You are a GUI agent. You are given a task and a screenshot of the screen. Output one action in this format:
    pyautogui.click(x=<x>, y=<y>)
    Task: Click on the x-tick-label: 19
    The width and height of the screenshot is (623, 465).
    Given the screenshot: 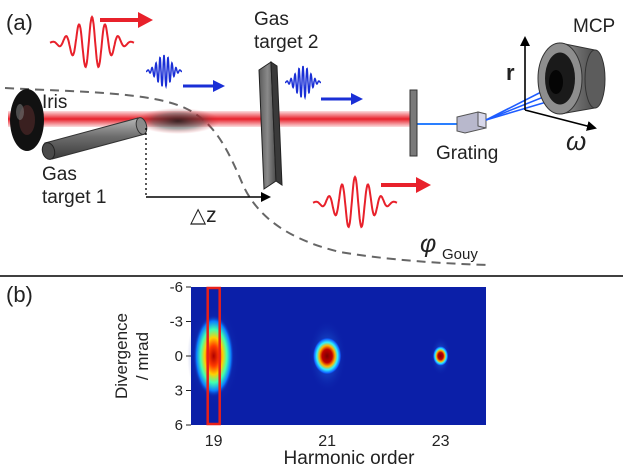 What is the action you would take?
    pyautogui.click(x=214, y=441)
    